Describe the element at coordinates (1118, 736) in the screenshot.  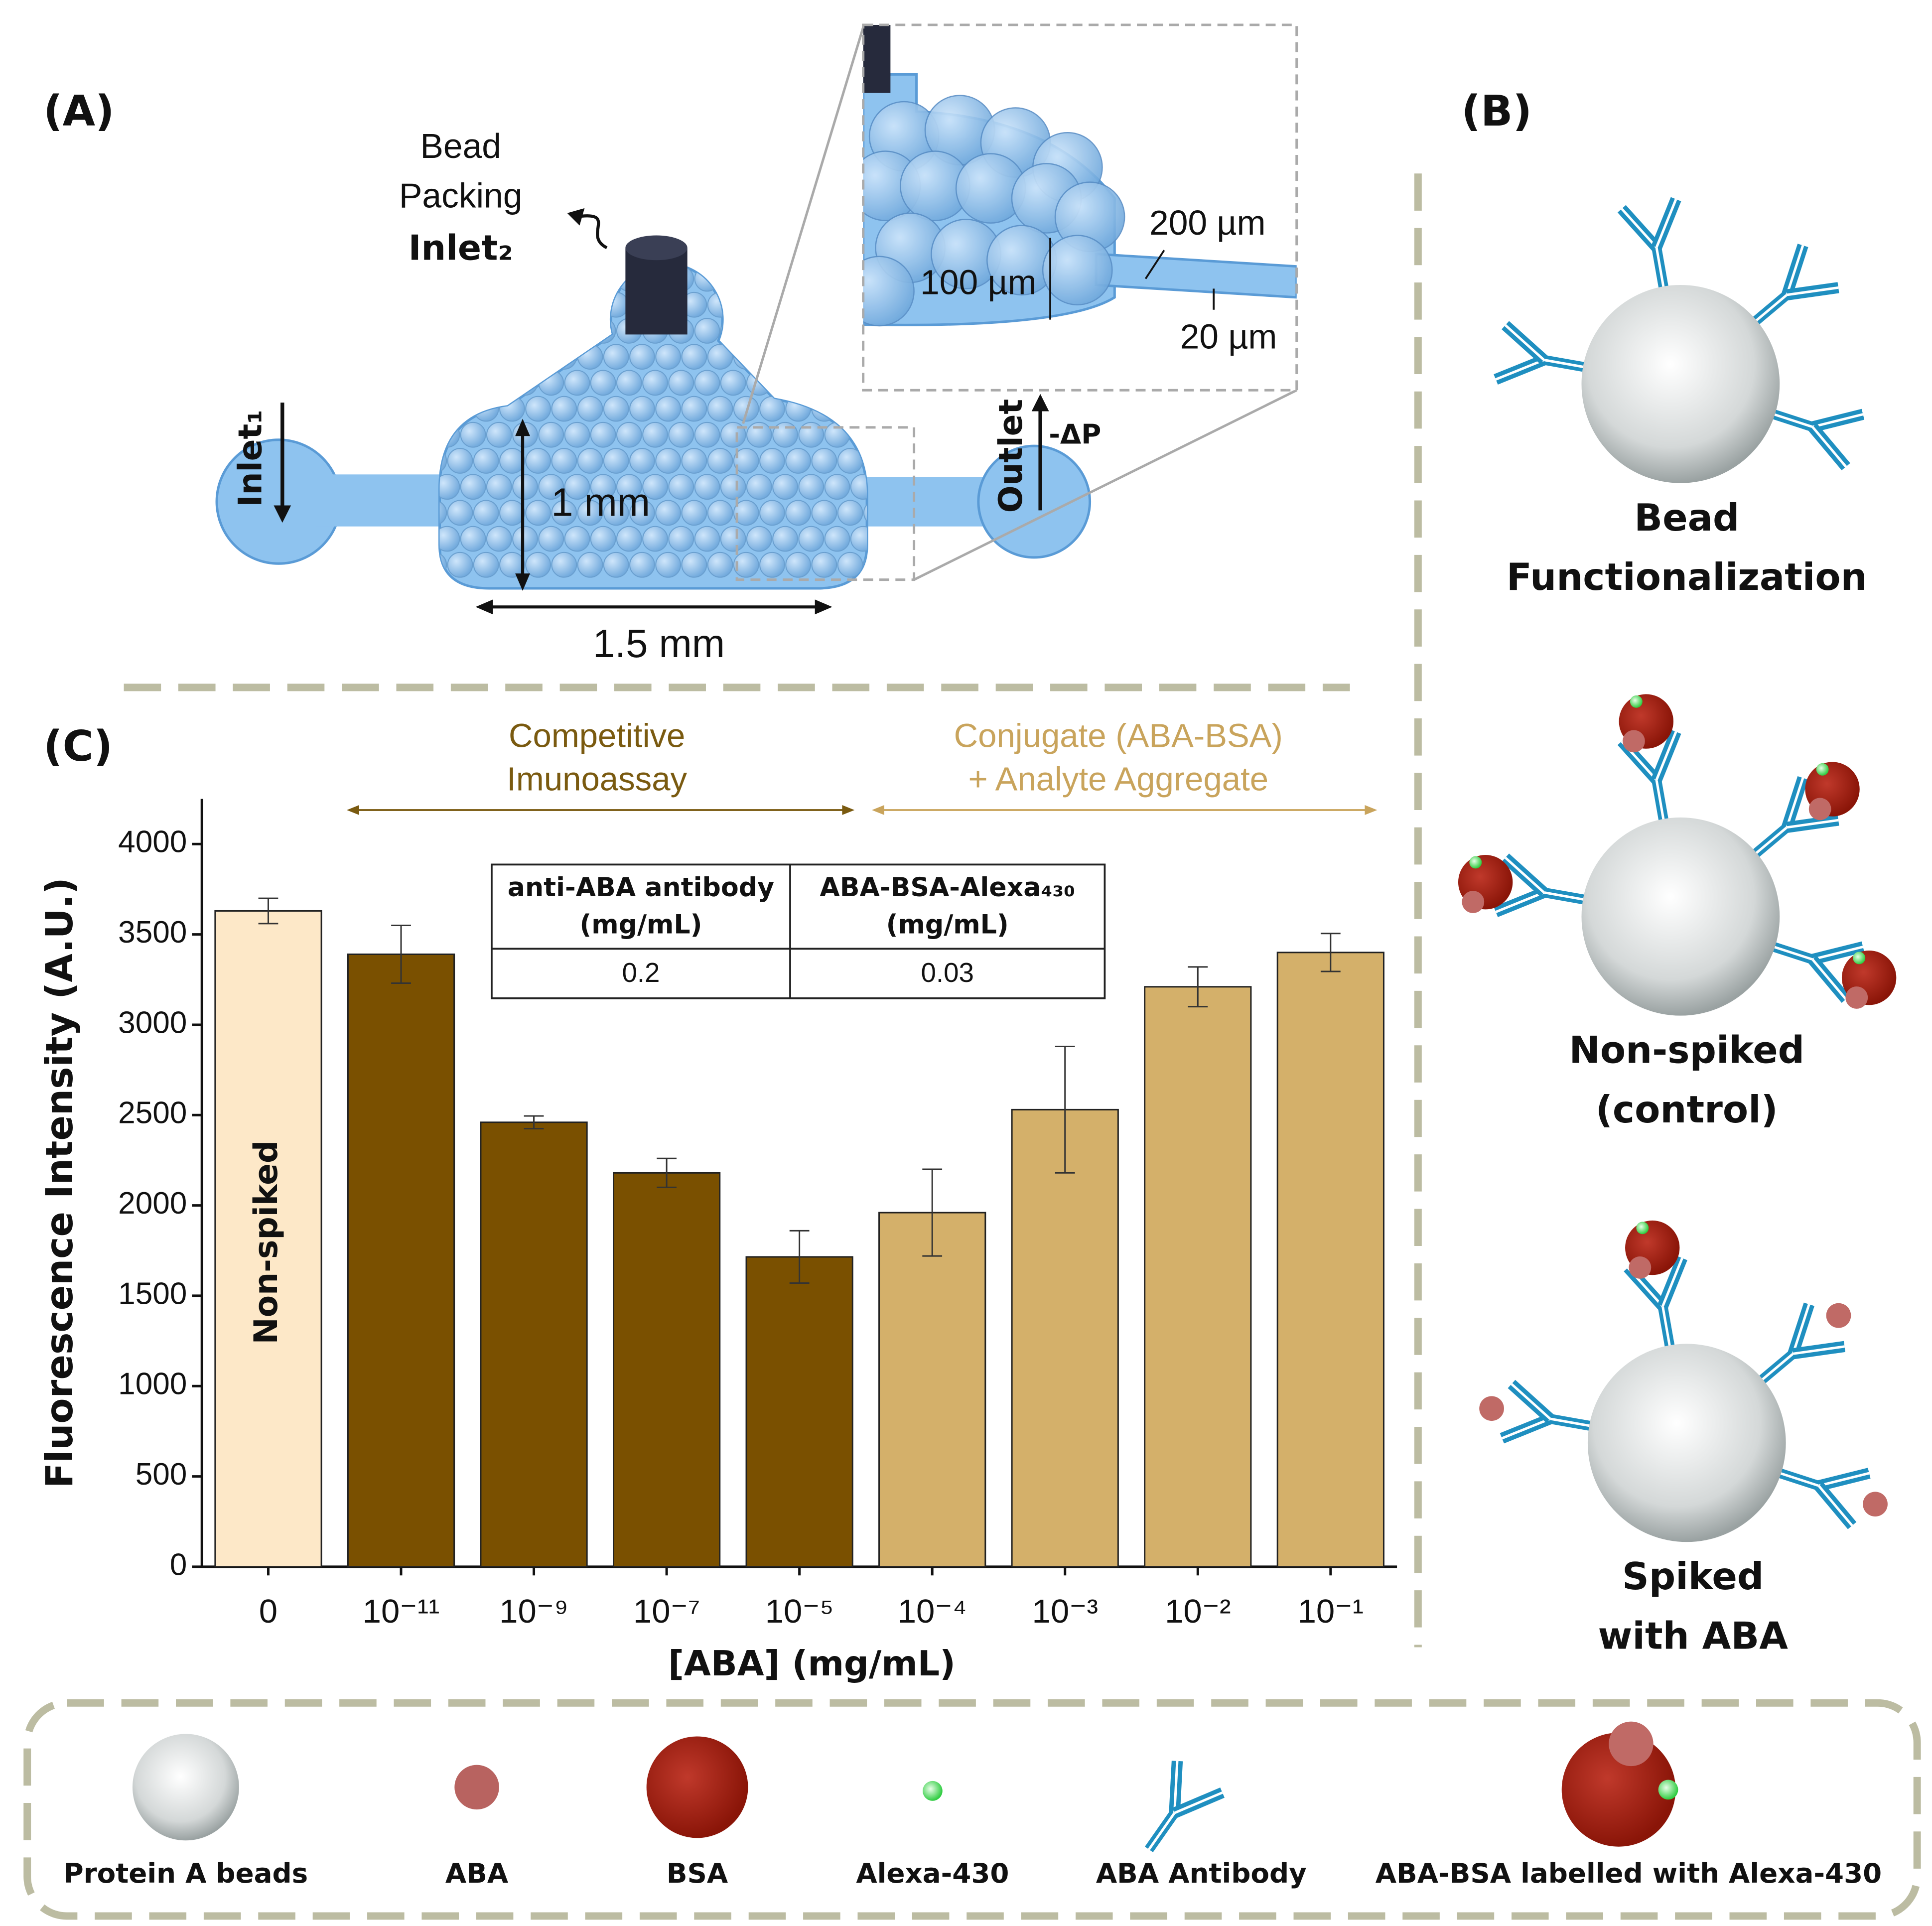
I see `group-annotation: Conjugate (ABA-BSA)` at that location.